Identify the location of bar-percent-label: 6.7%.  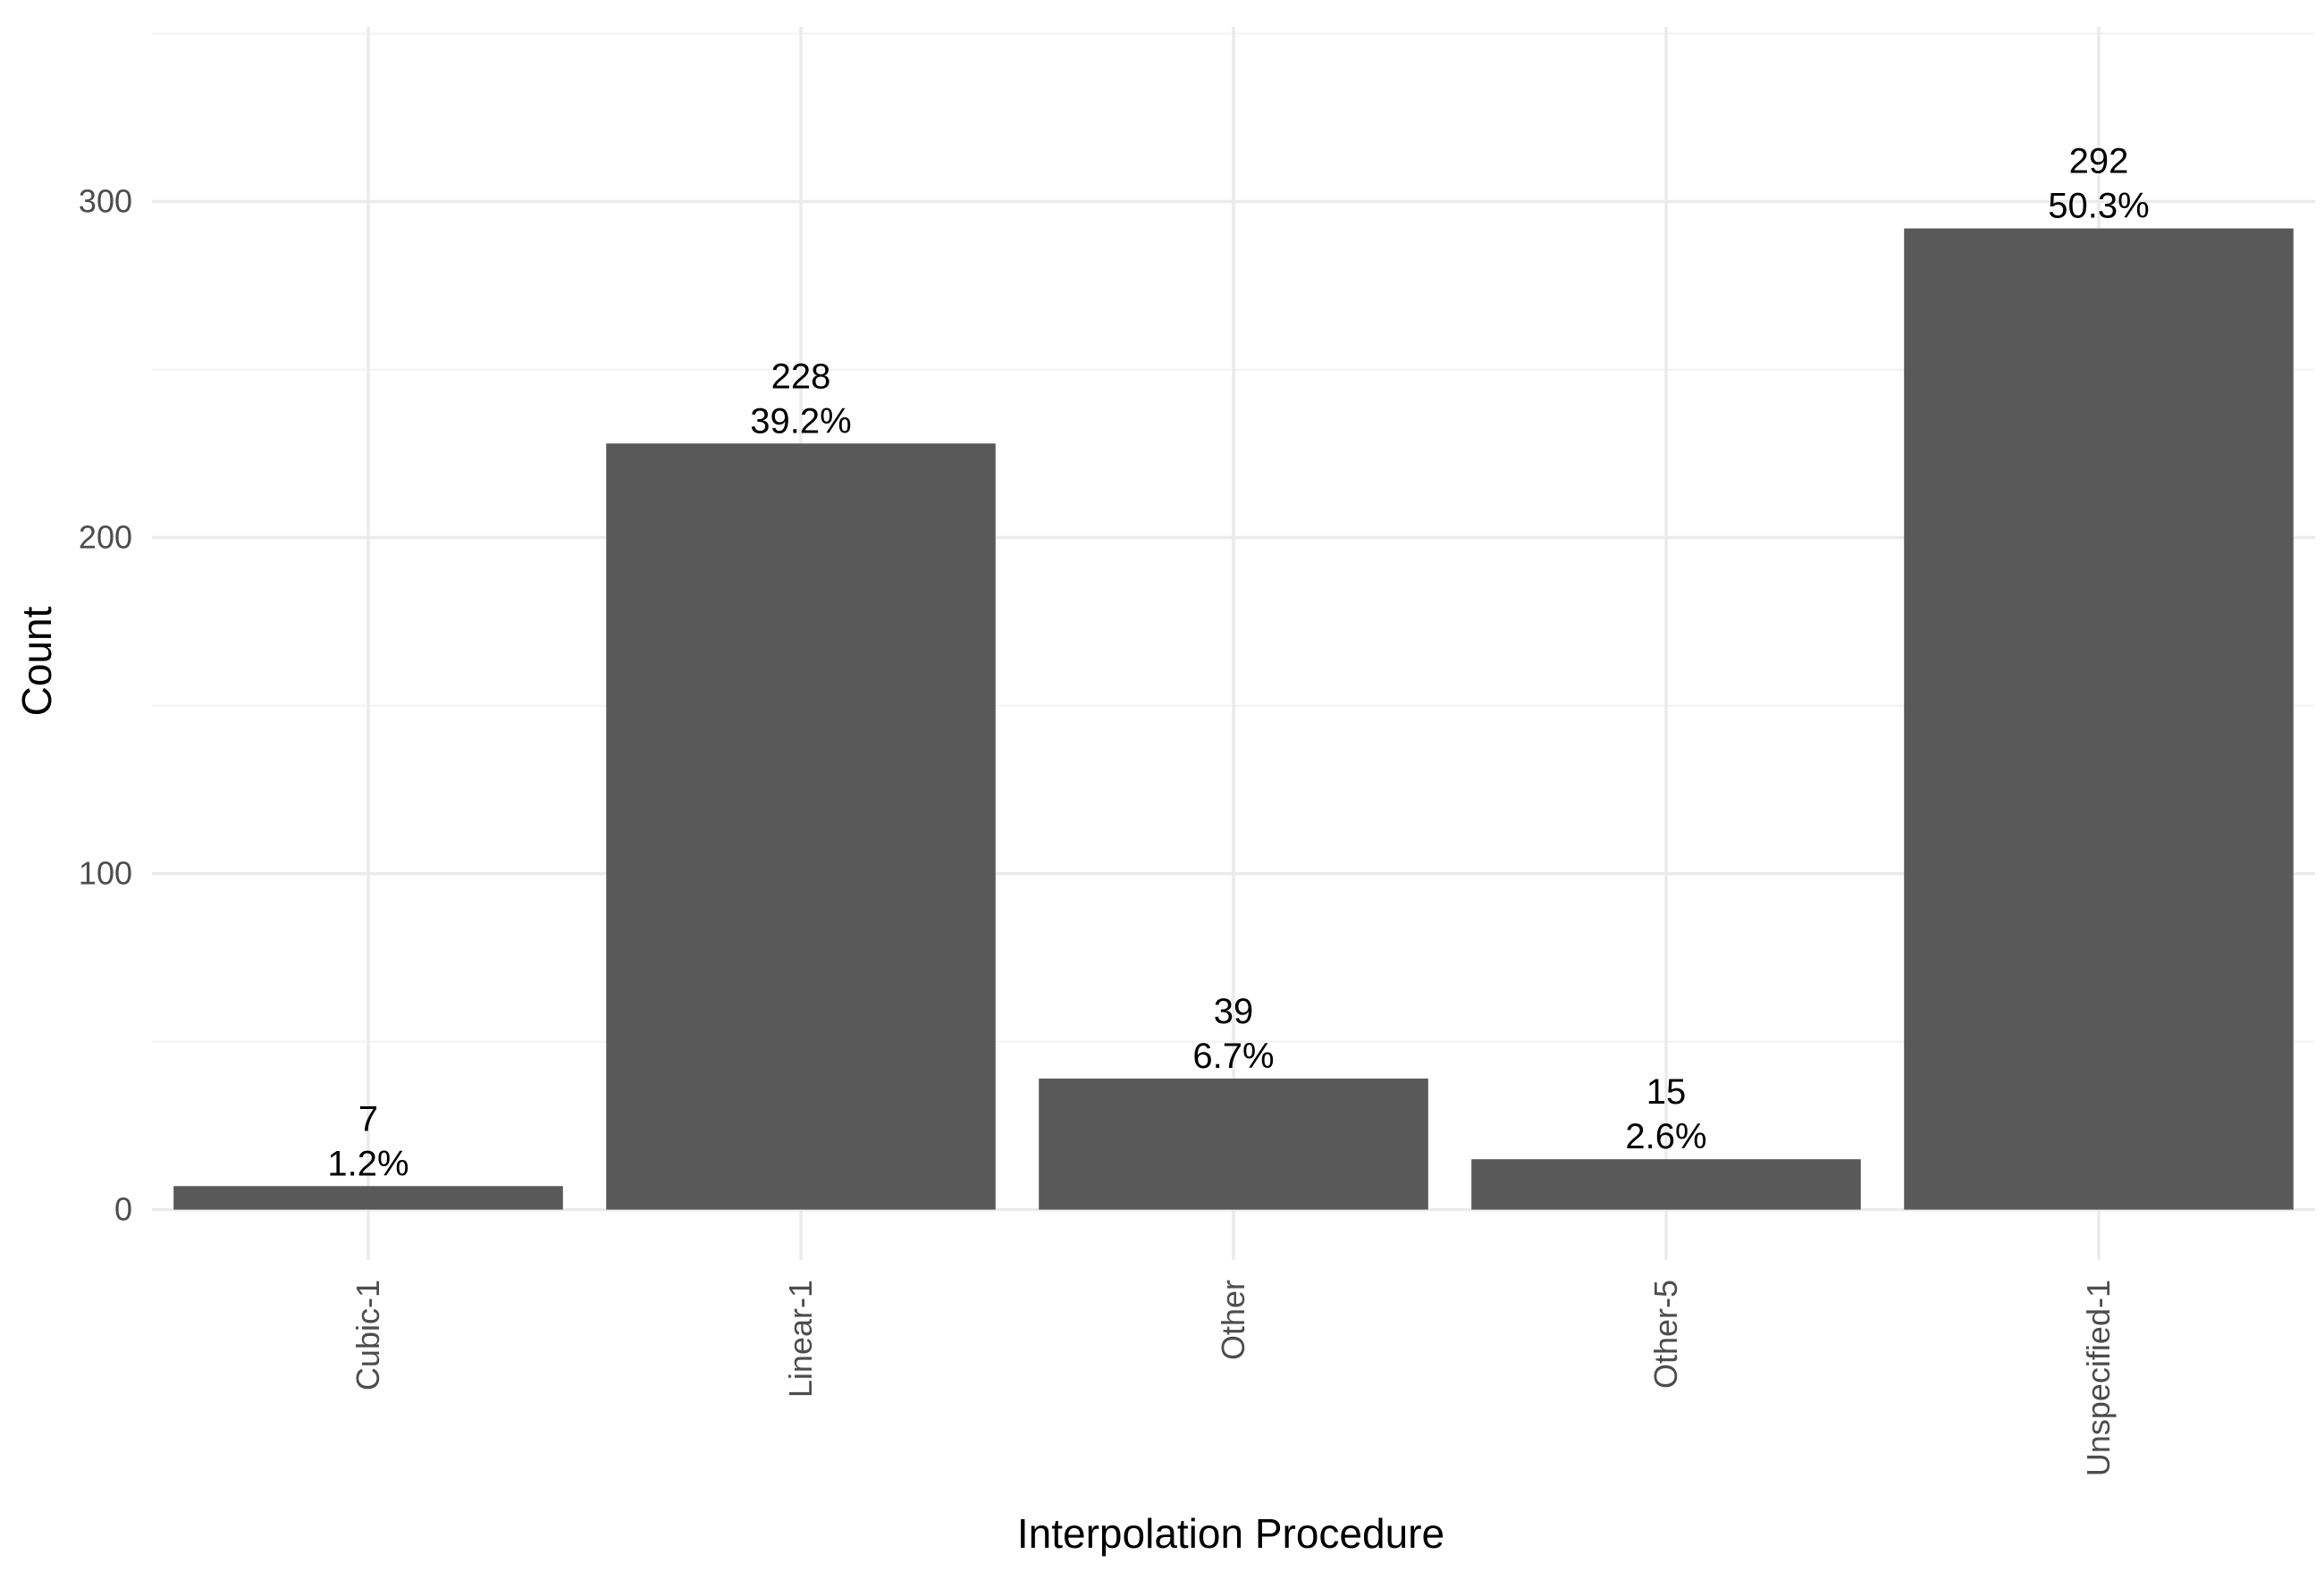
(1233, 1056).